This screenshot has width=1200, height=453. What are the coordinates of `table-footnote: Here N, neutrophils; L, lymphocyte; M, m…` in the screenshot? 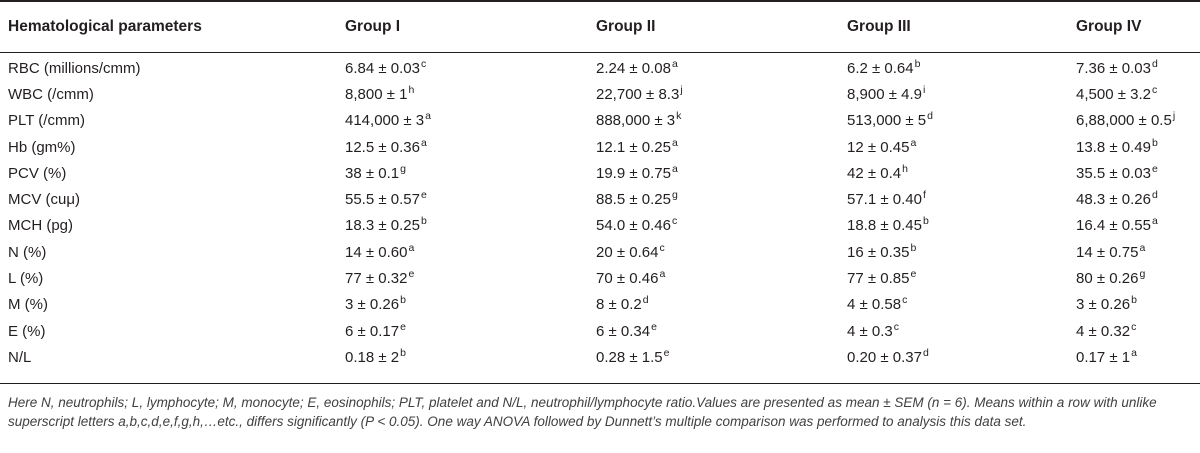 It's located at (582, 412).